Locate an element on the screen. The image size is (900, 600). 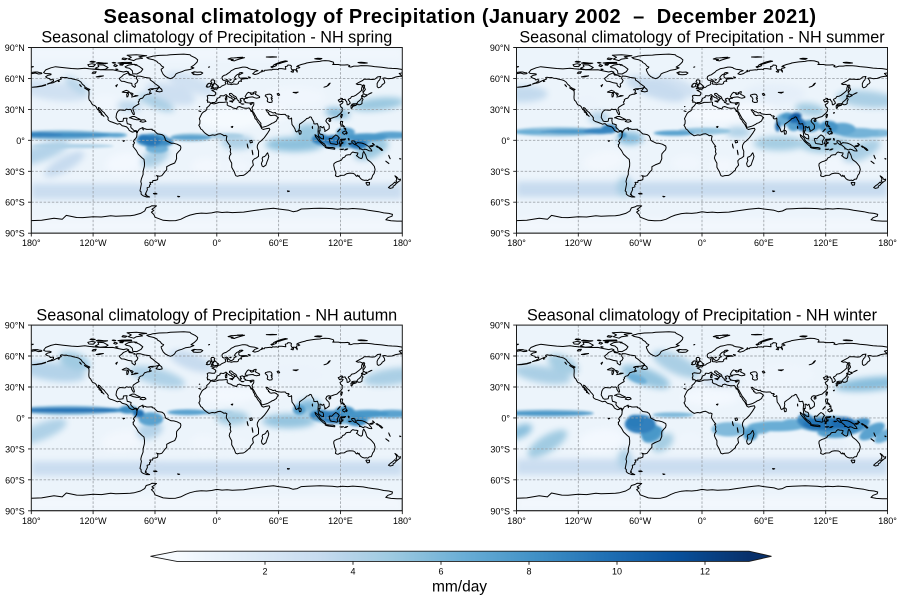
svg-text: 8 is located at coordinates (528, 572).